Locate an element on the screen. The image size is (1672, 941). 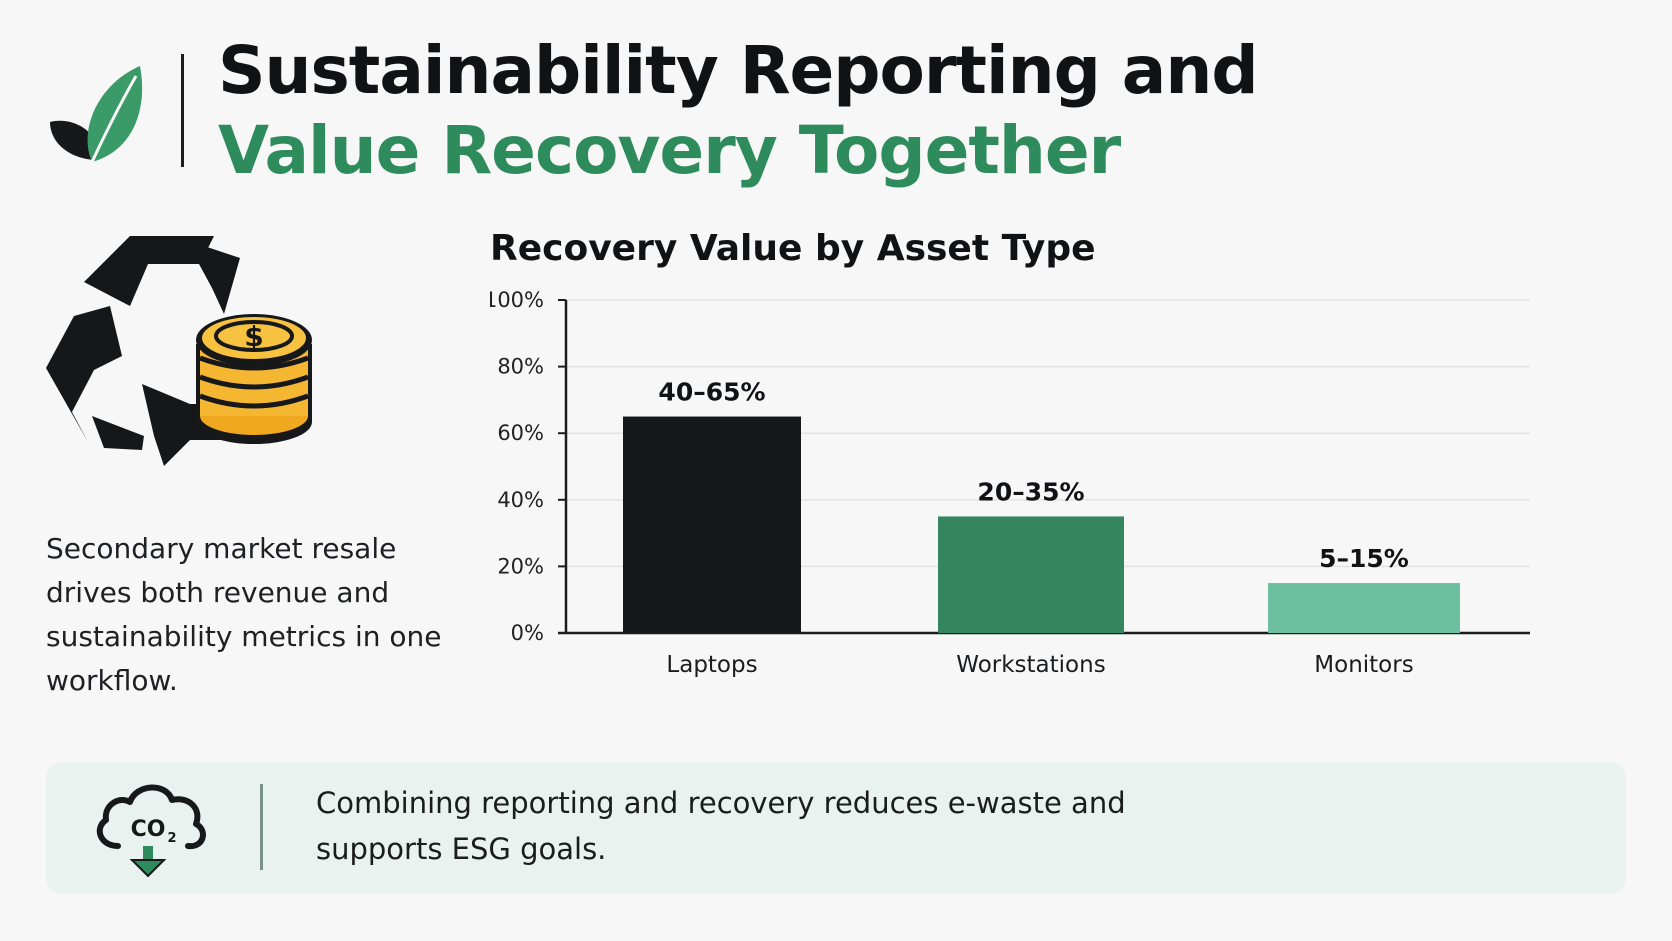
bars is located at coordinates (1041, 524).